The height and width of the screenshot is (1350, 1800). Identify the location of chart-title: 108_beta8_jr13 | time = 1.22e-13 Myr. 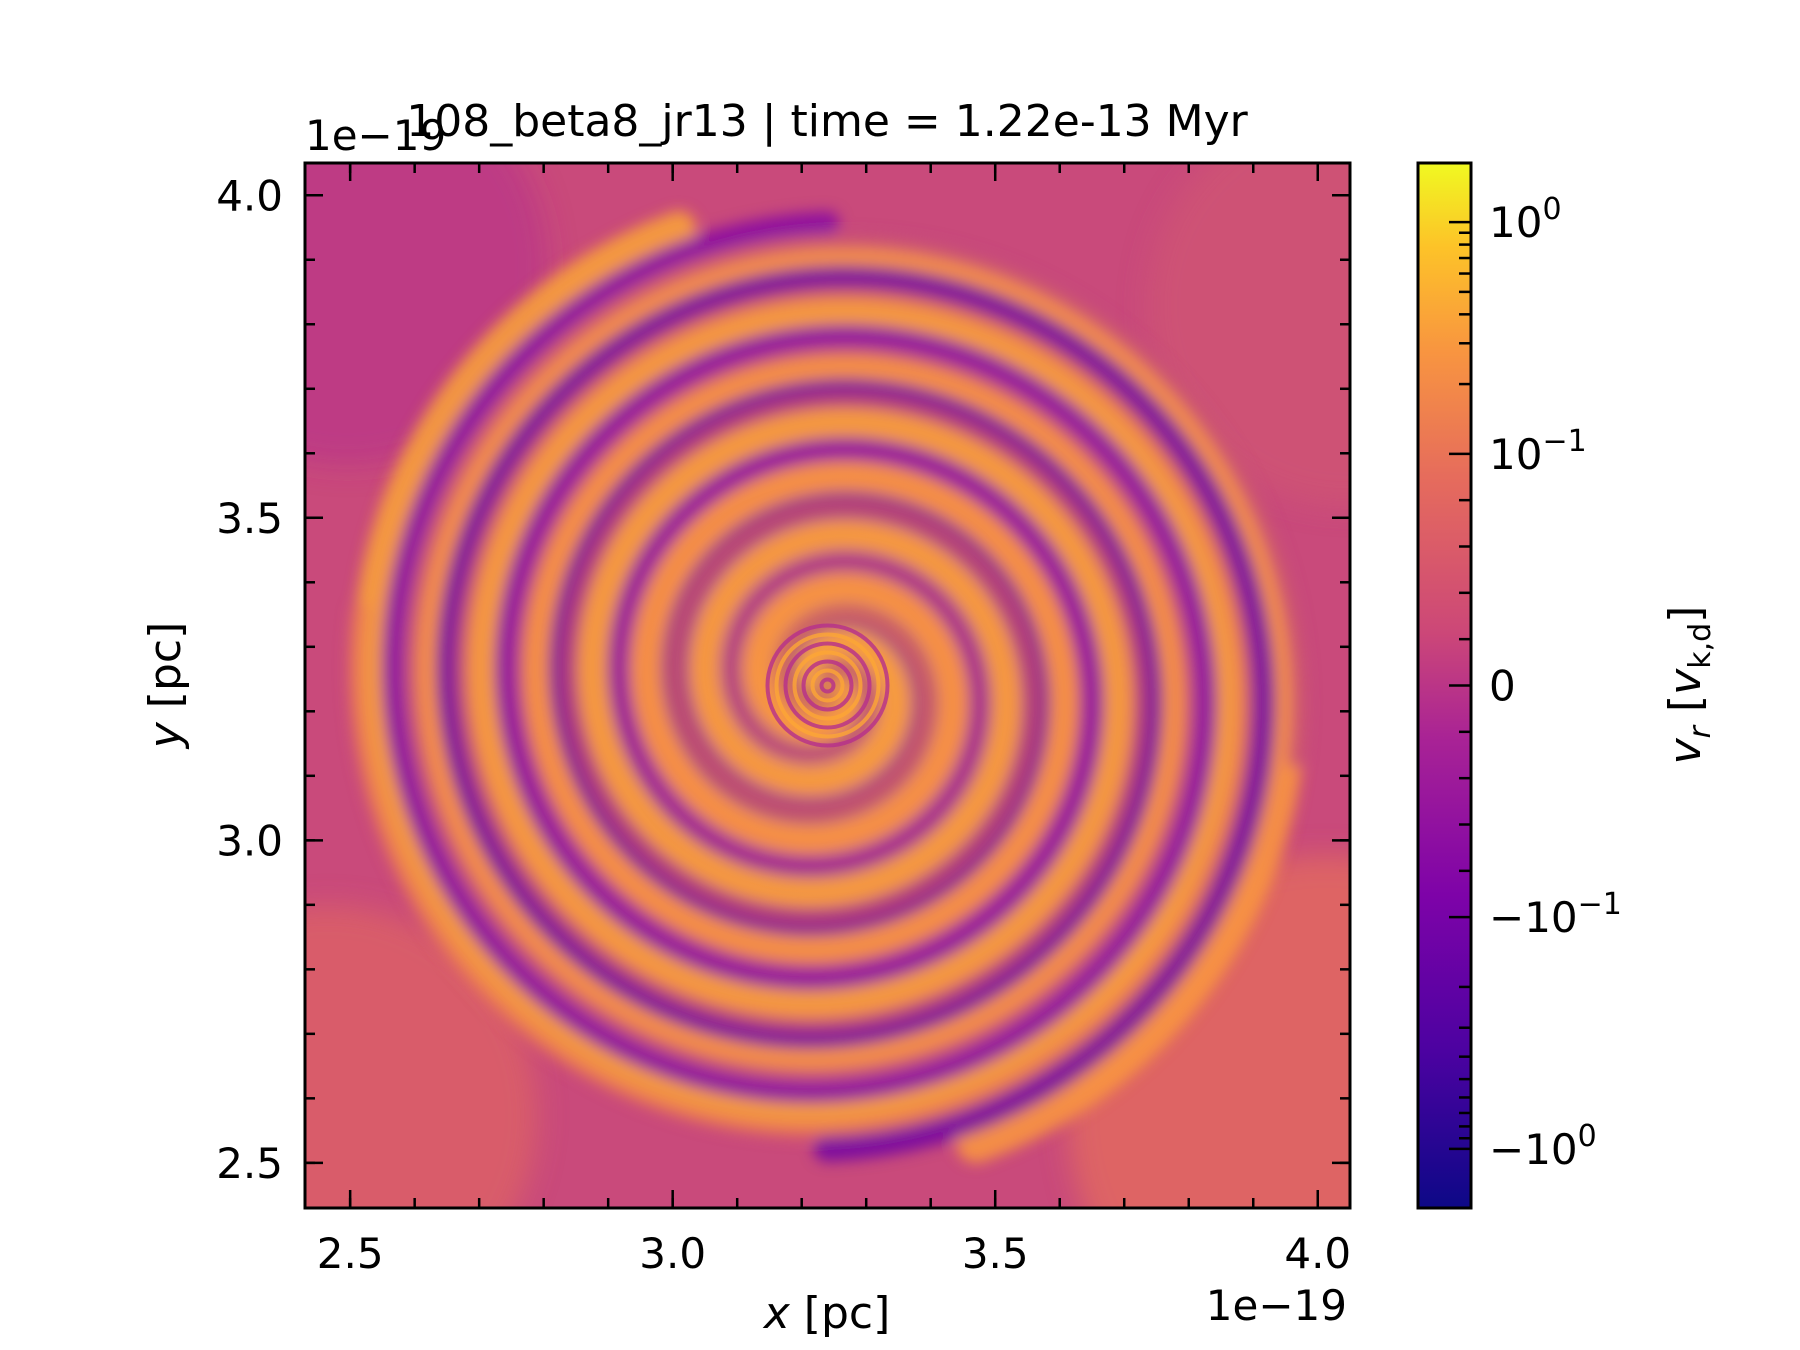
(827, 121).